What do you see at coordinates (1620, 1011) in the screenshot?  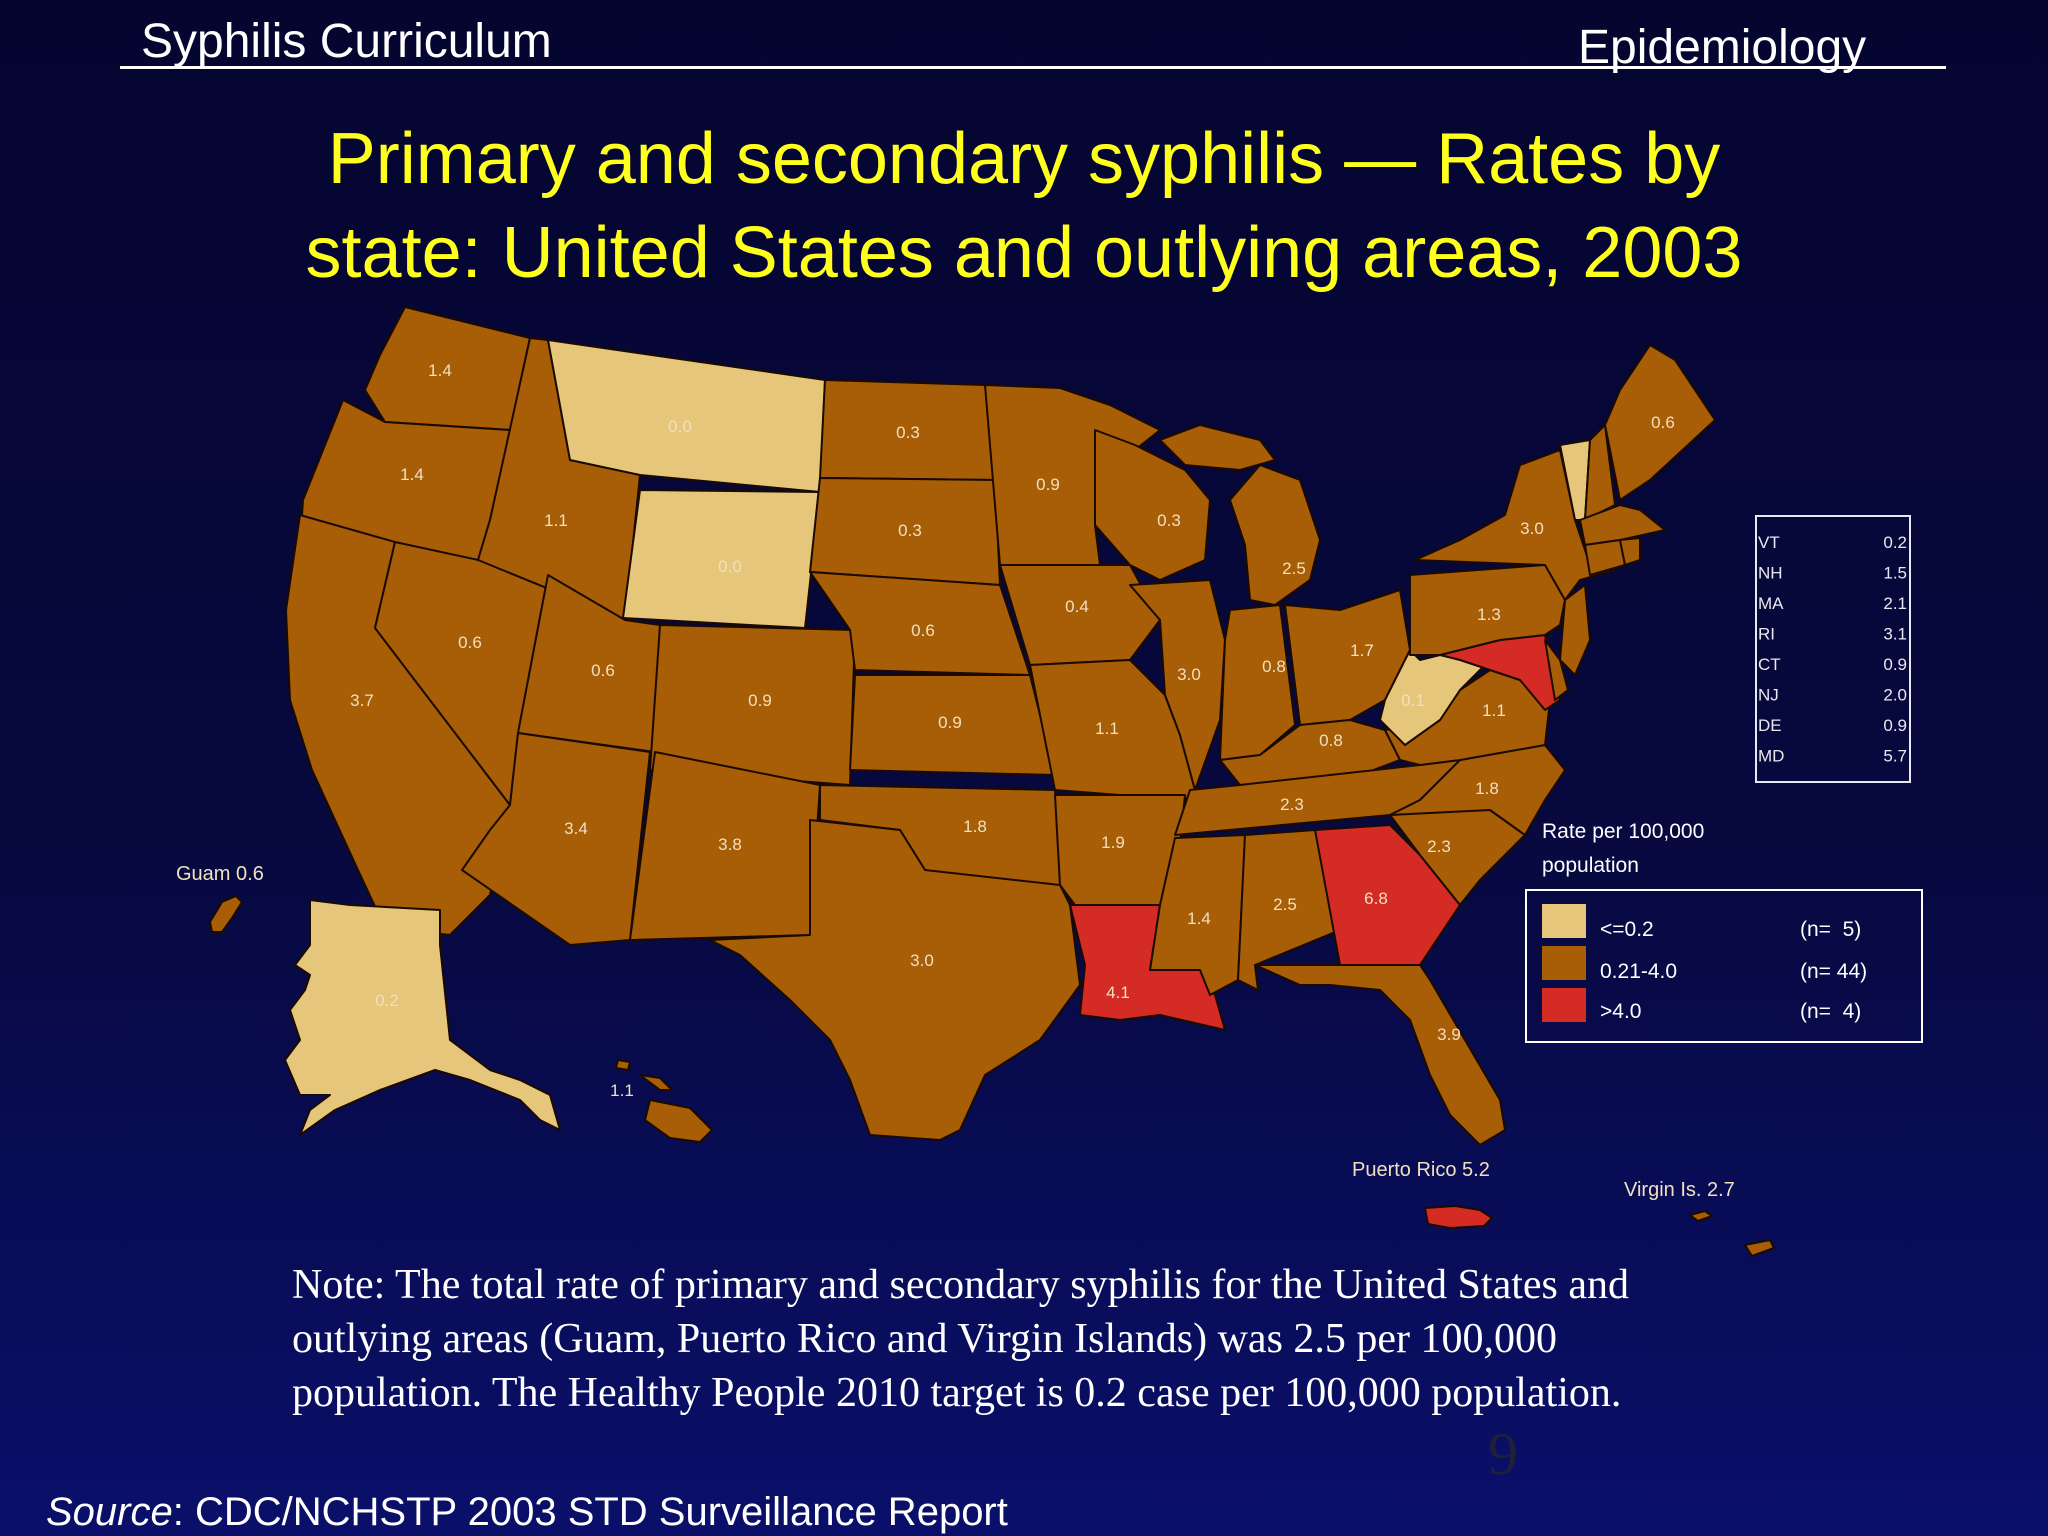 I see `legend-range-high: >4.0` at bounding box center [1620, 1011].